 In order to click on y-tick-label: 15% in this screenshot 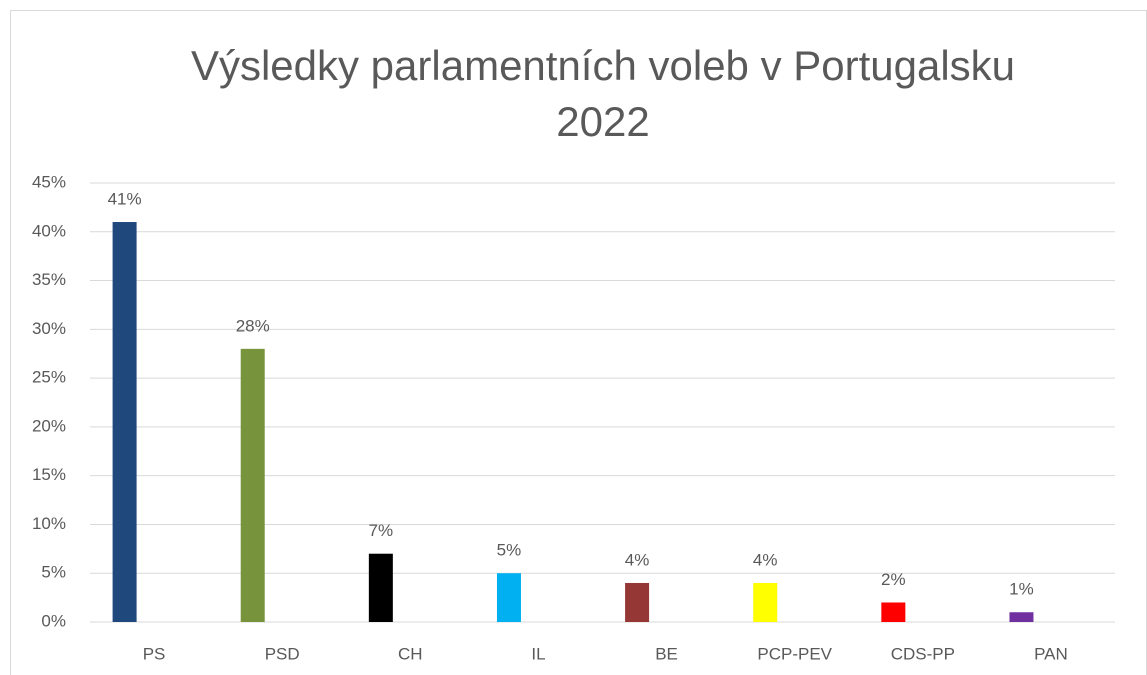, I will do `click(49, 474)`.